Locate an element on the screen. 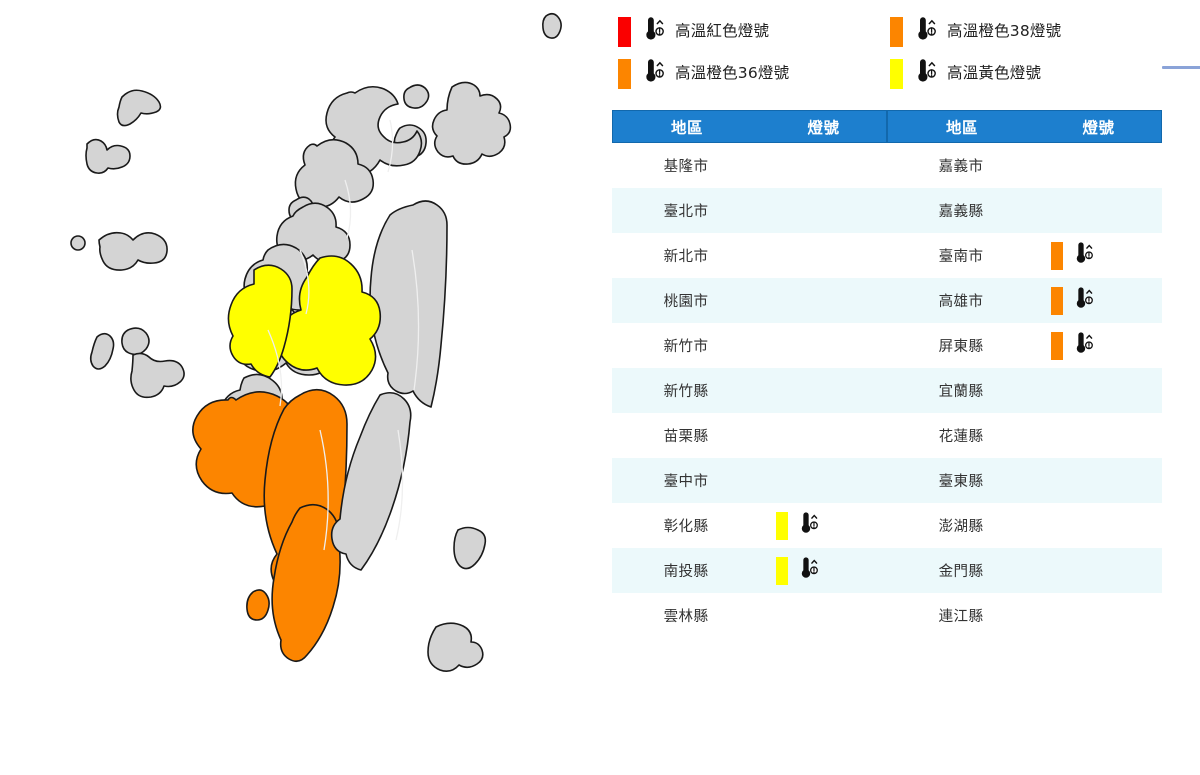 The height and width of the screenshot is (775, 1200). cell-region-name: 雲林縣 is located at coordinates (686, 617).